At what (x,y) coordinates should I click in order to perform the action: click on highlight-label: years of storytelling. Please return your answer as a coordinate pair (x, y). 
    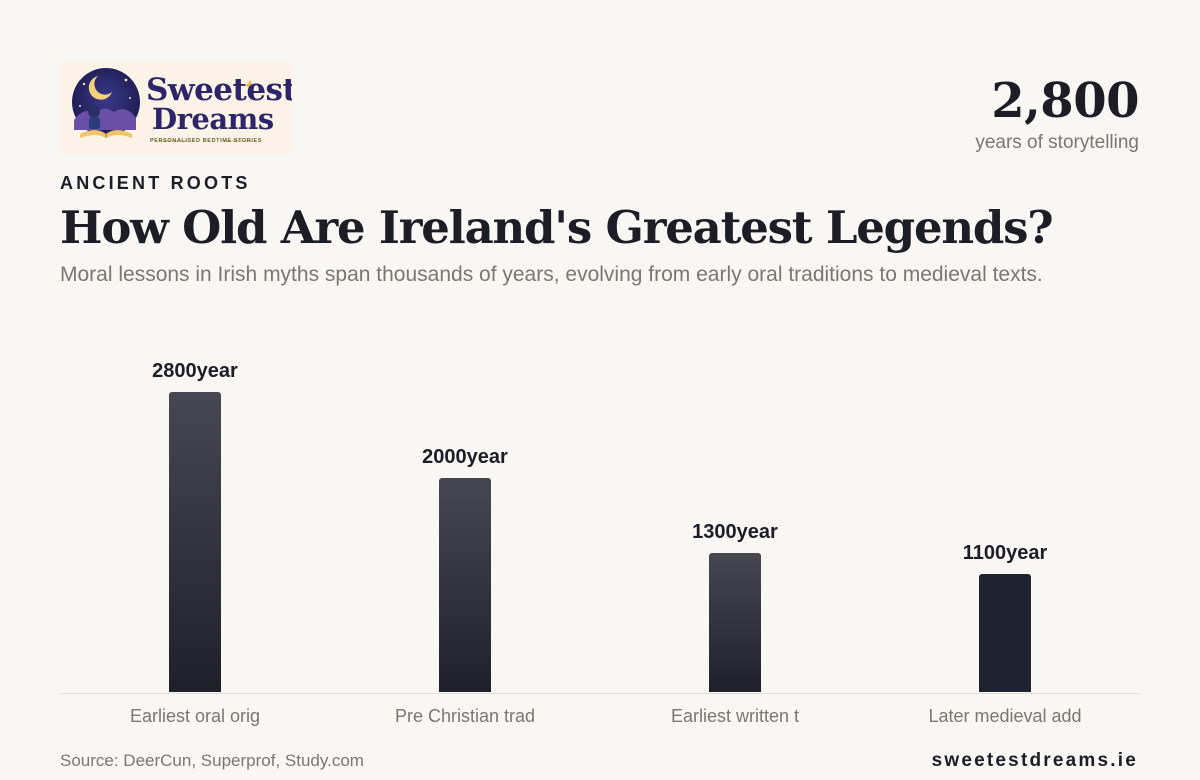
    Looking at the image, I should click on (1057, 142).